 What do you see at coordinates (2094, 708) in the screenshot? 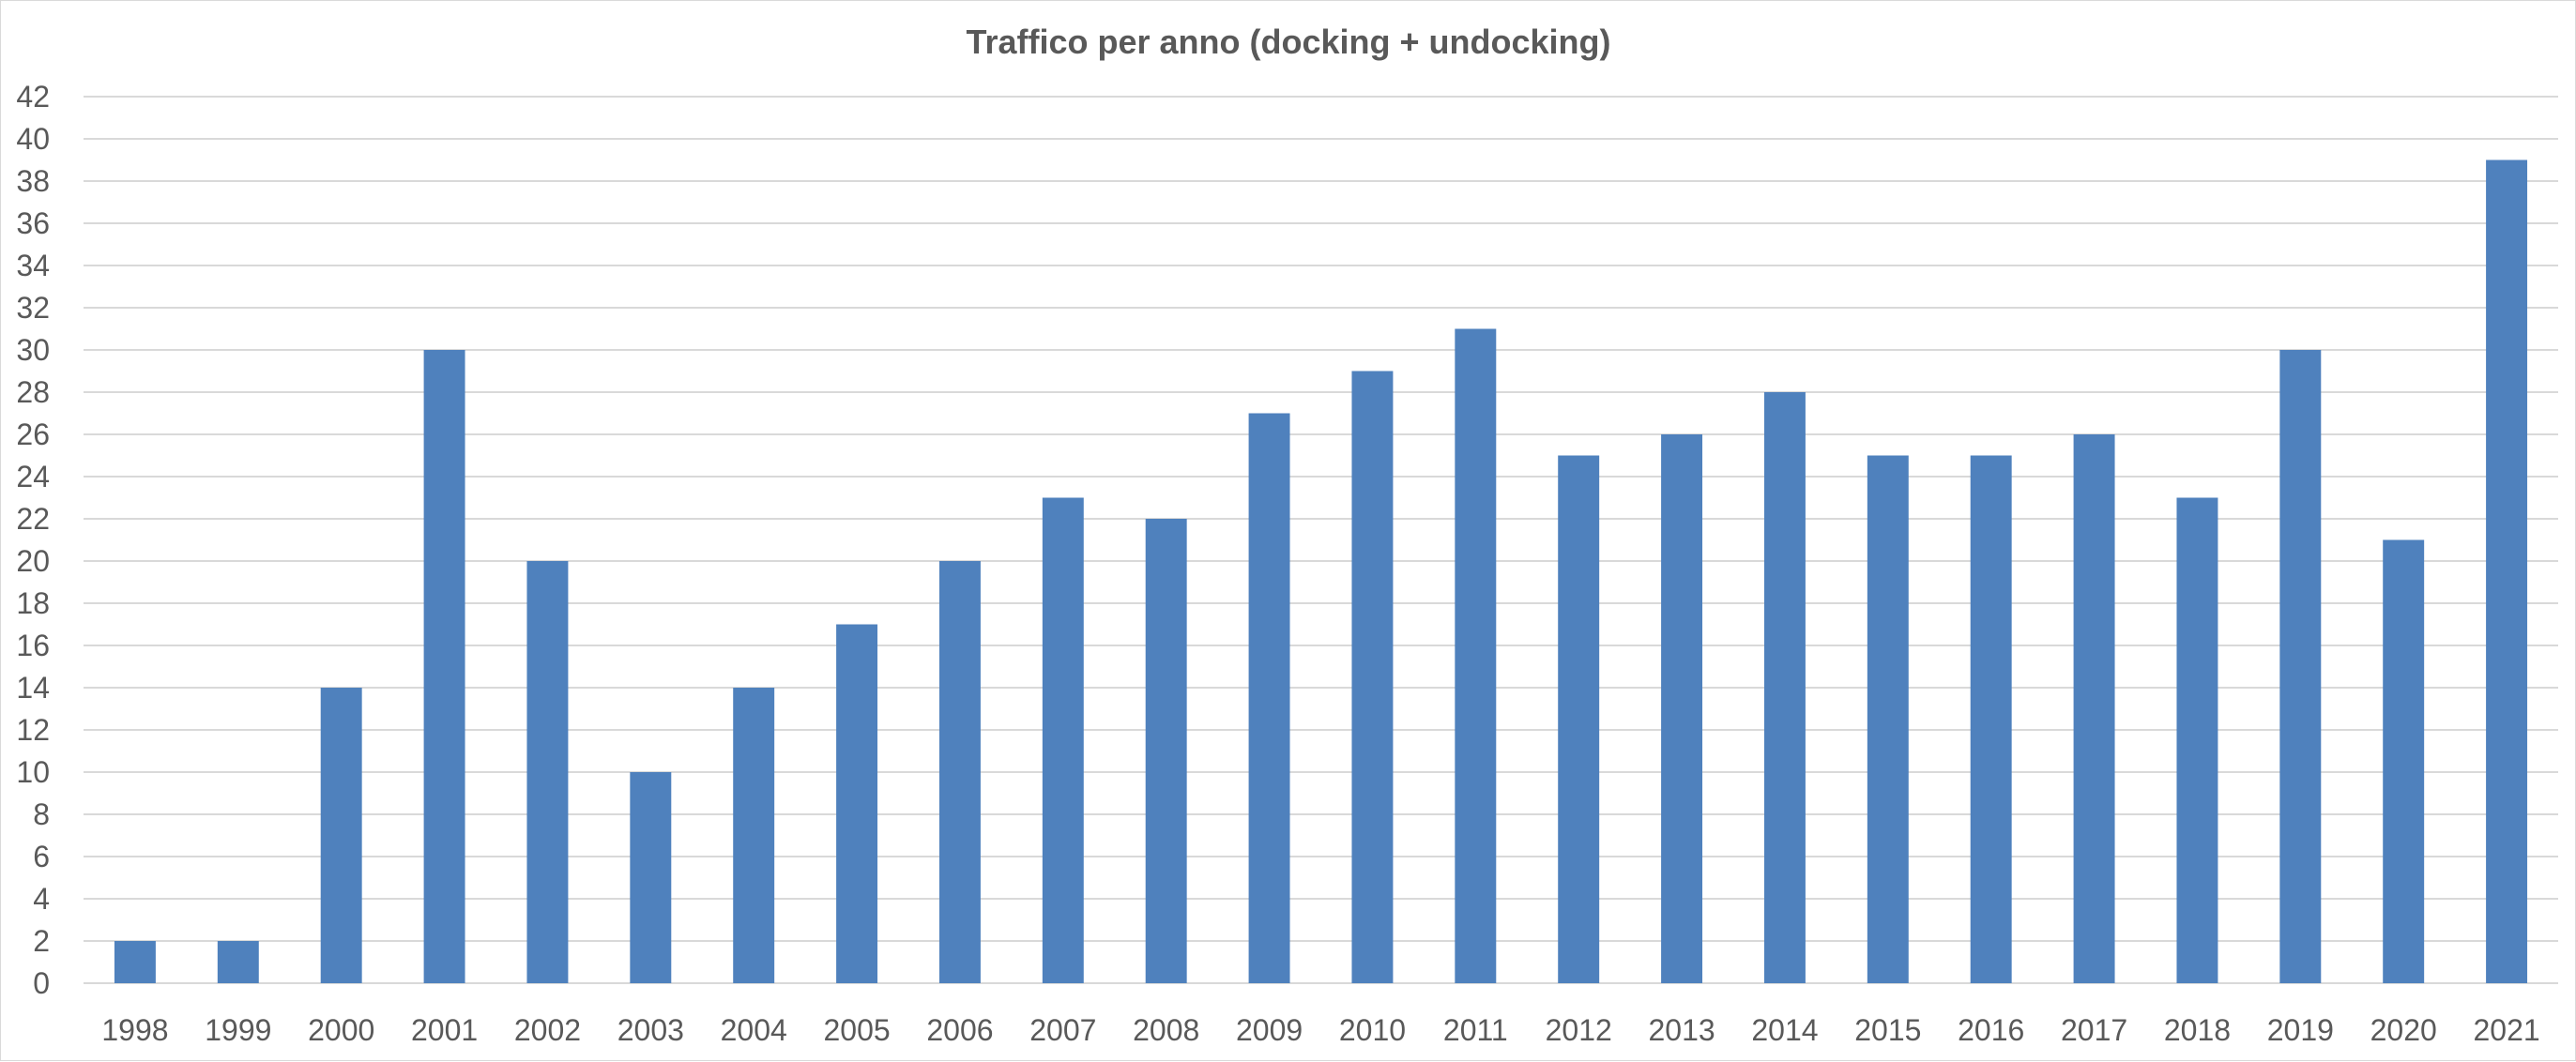
I see `bar-2017` at bounding box center [2094, 708].